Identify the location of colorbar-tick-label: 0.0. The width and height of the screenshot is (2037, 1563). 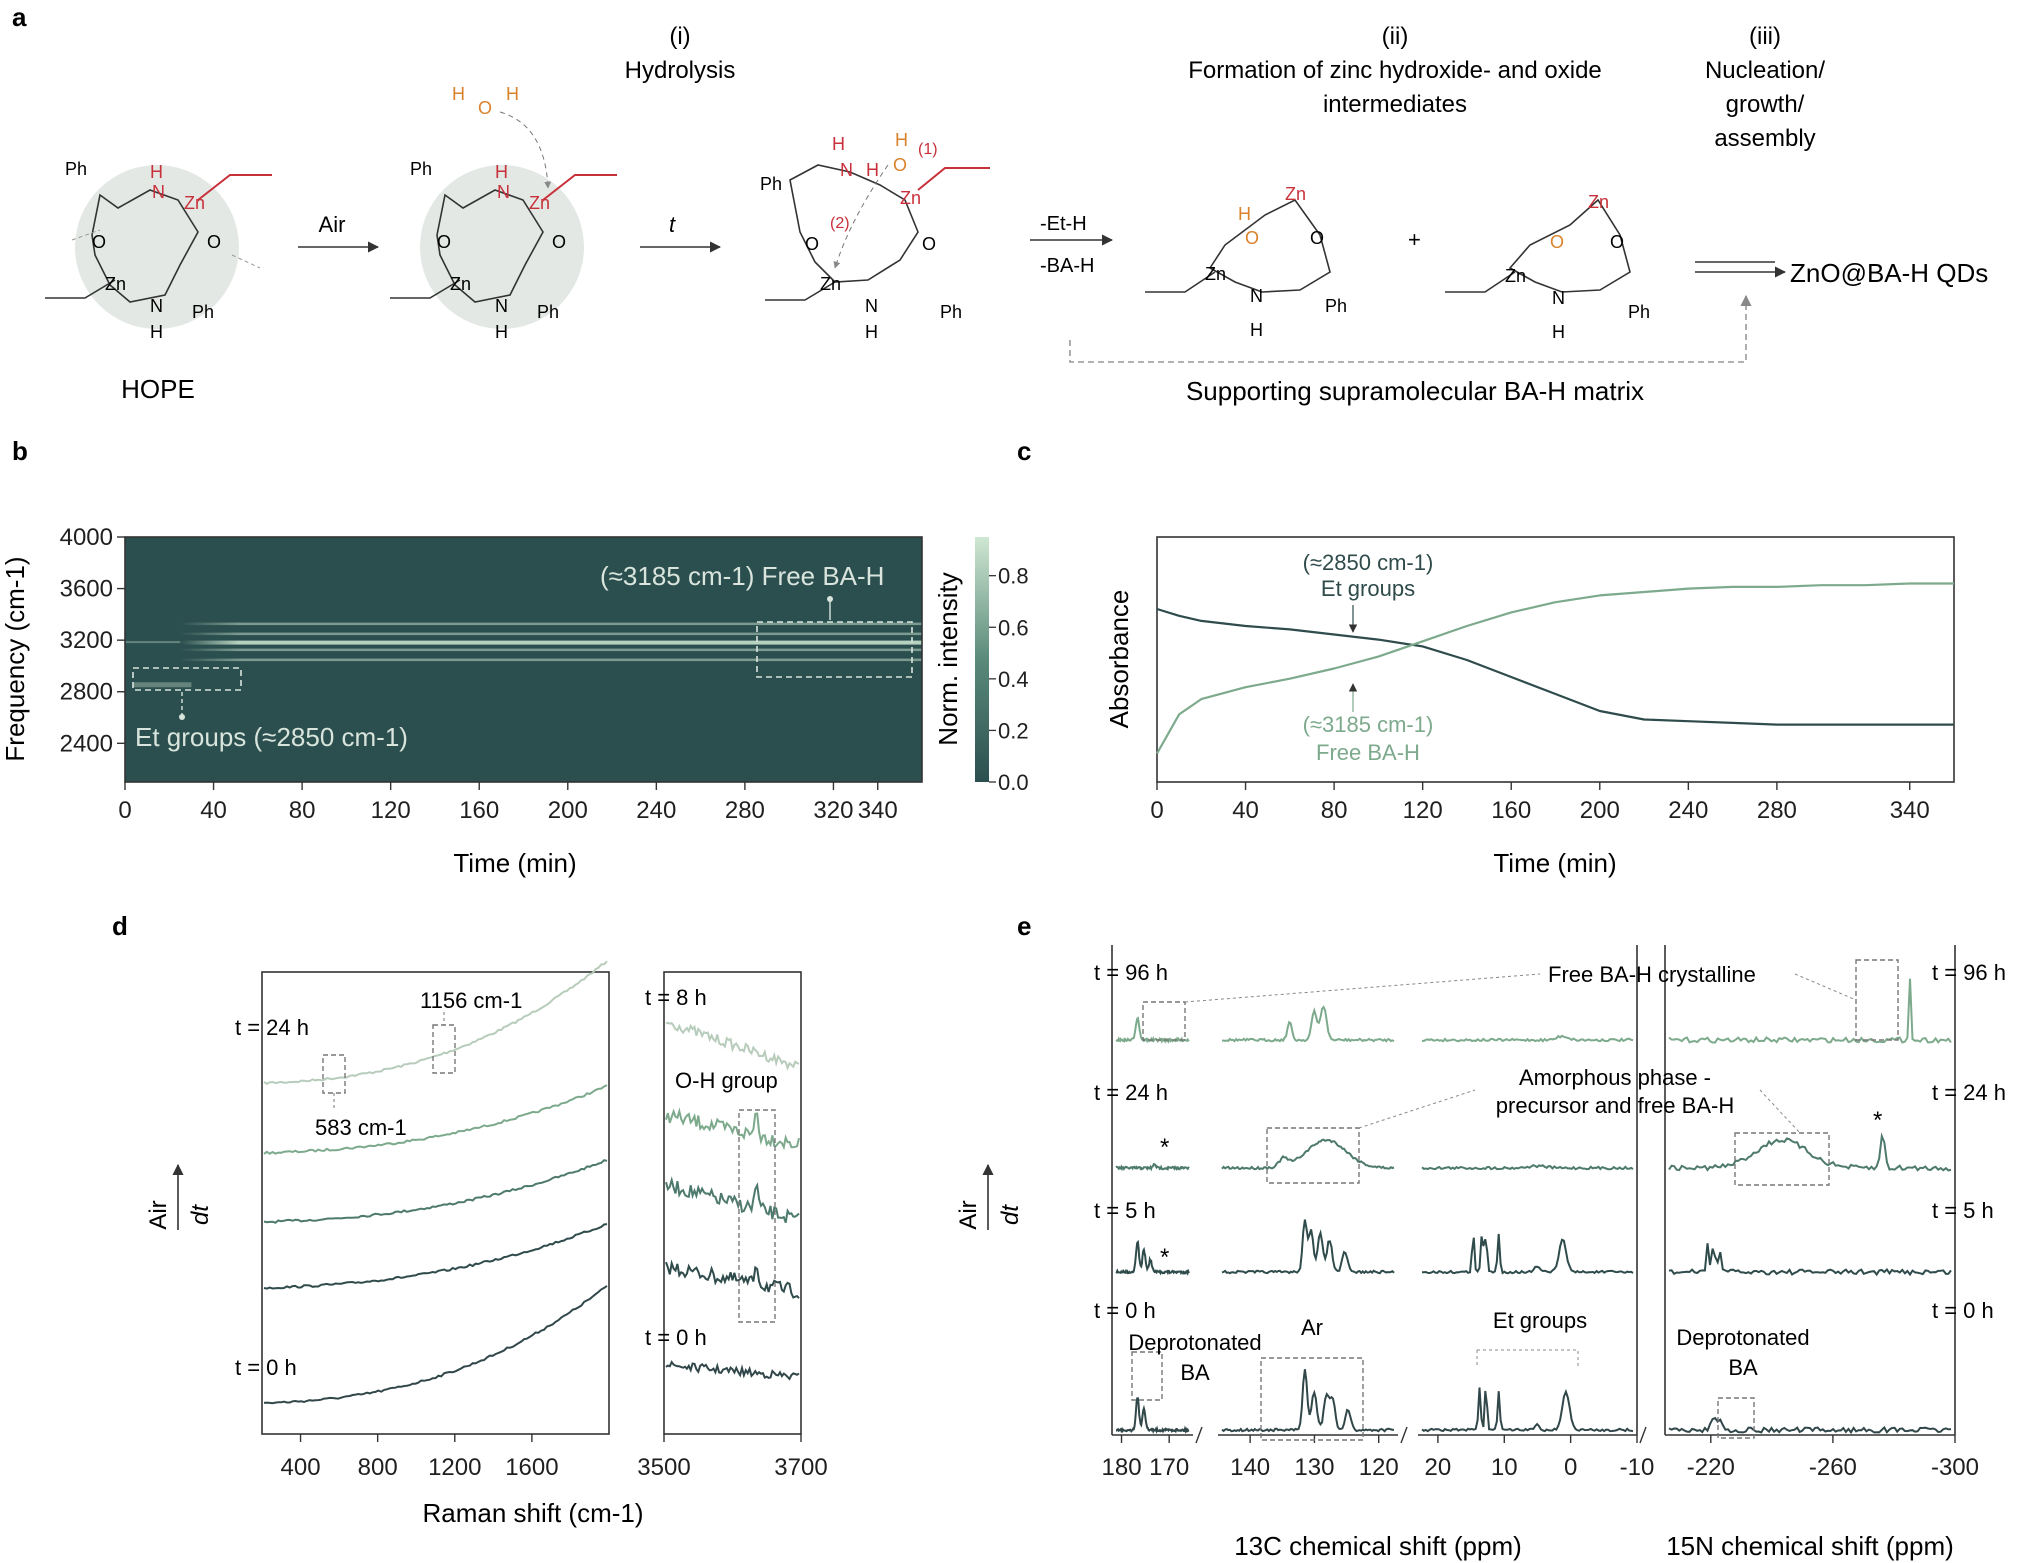
(1013, 782).